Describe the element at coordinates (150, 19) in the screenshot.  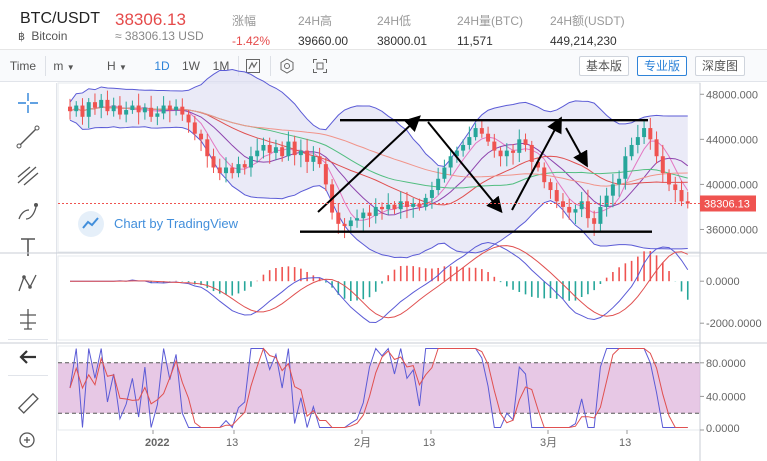
I see `last-price: 38306.13` at that location.